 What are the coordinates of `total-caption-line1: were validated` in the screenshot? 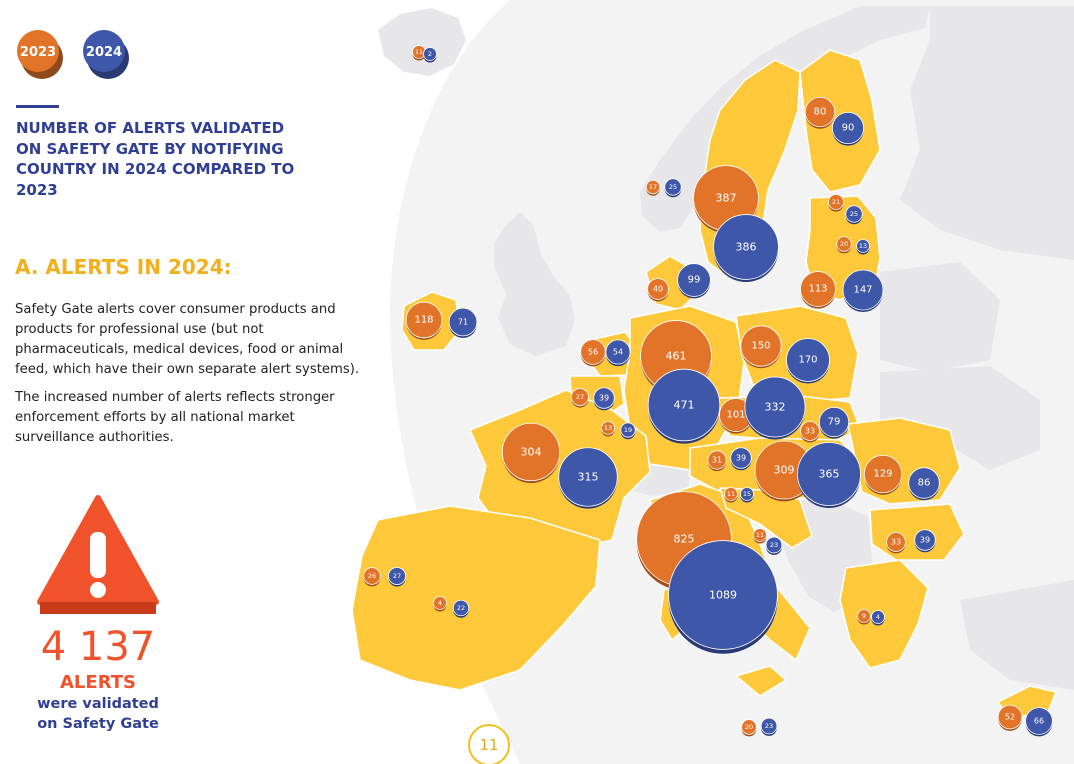 It's located at (98, 704).